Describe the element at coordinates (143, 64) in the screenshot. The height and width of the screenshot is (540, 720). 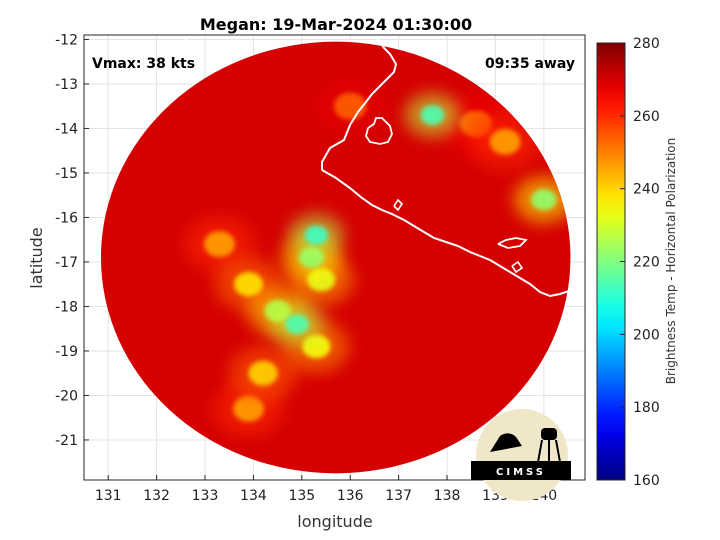
I see `vmax-label: Vmax: 38 kts` at that location.